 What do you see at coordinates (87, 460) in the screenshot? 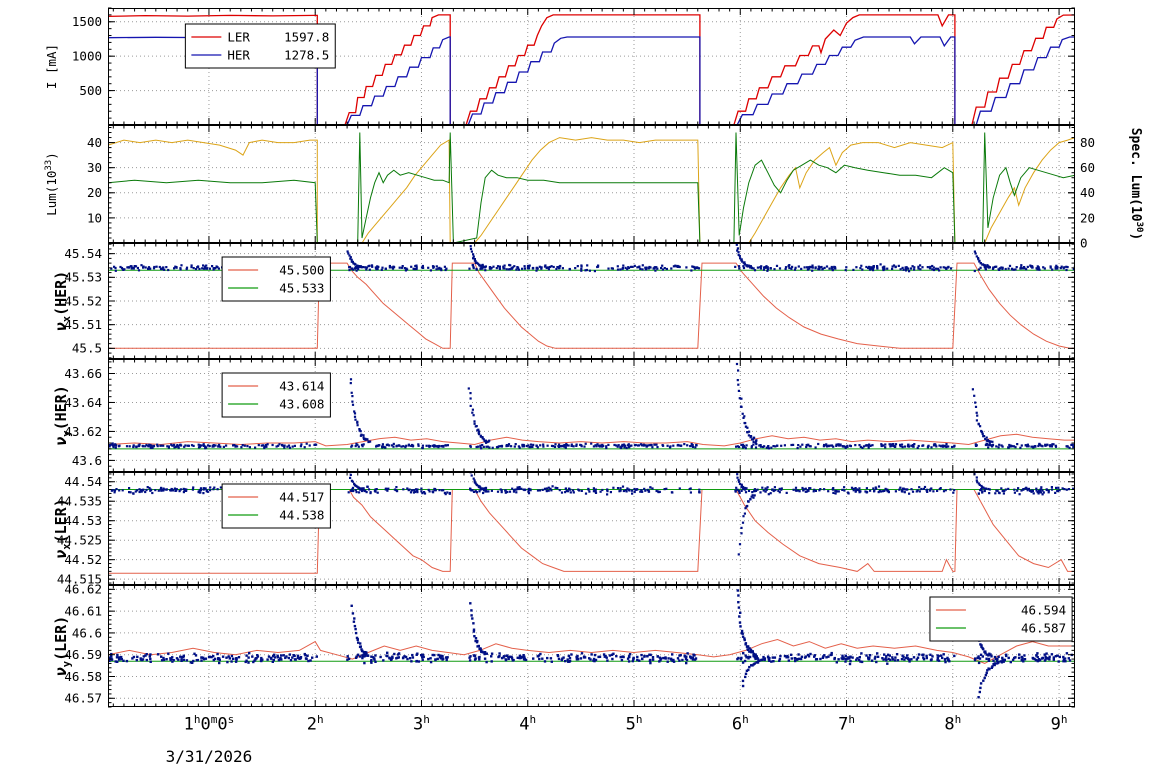
I see `svg-text: 43.6` at bounding box center [87, 460].